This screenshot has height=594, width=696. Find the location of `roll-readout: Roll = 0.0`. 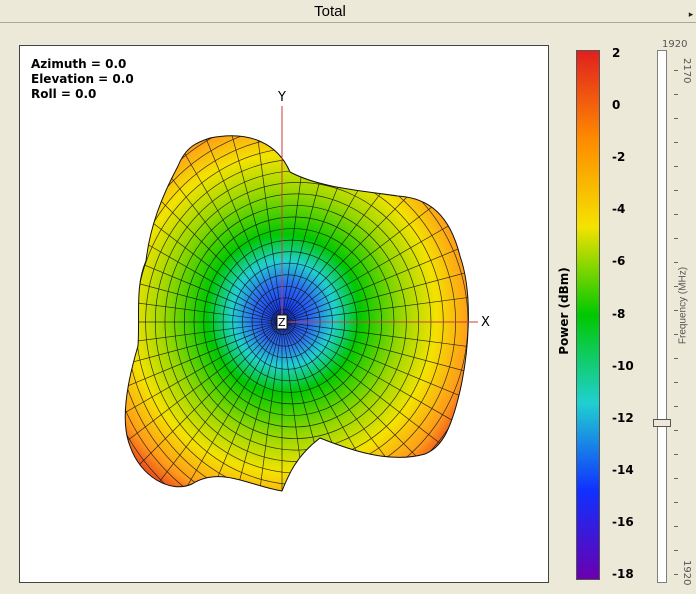

roll-readout: Roll = 0.0 is located at coordinates (64, 94).